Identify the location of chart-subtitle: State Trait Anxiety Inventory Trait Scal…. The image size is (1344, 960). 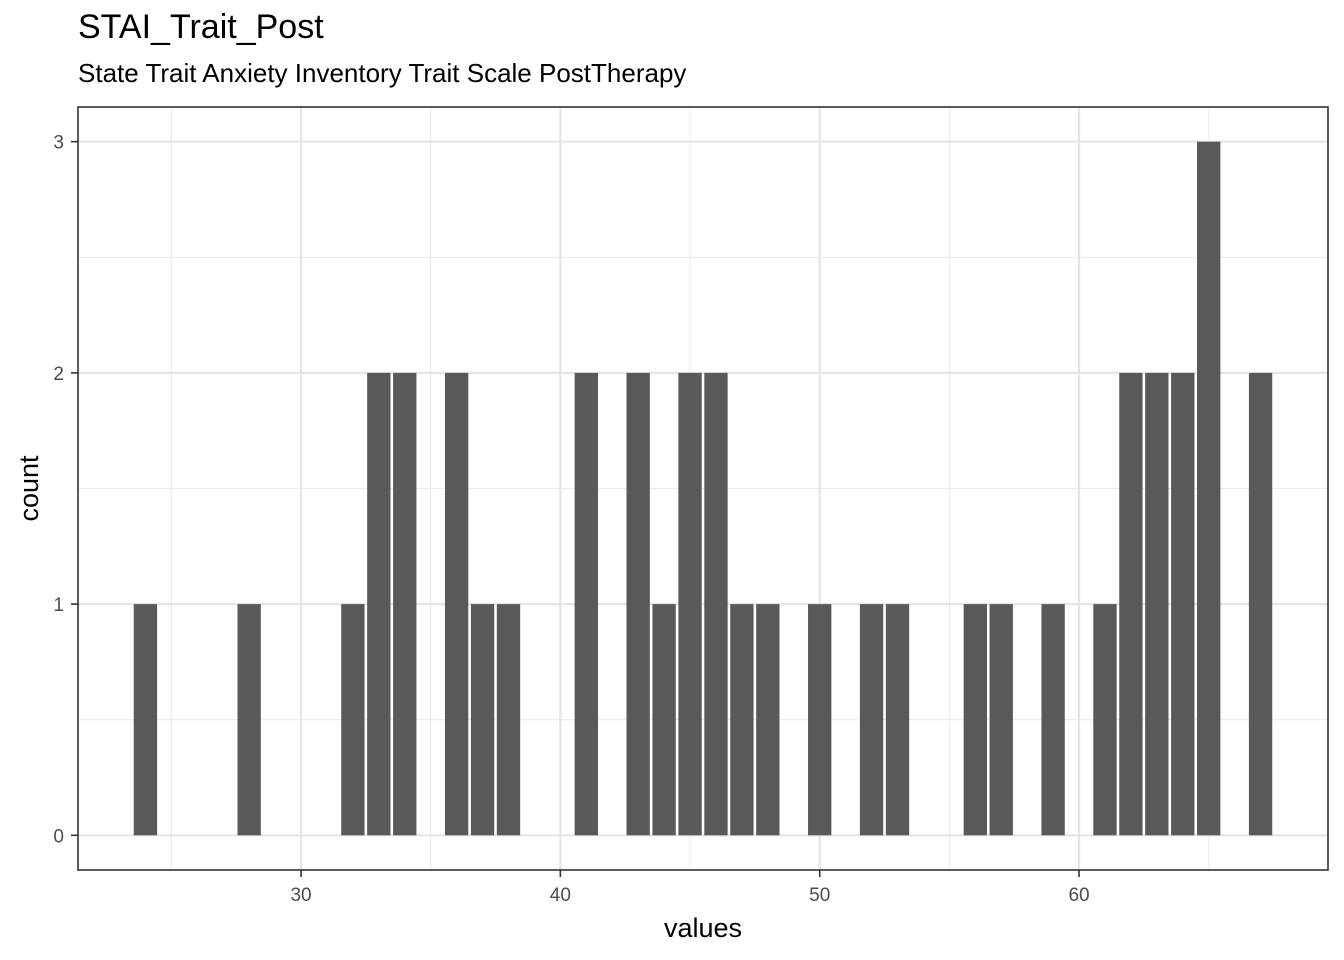
(382, 73).